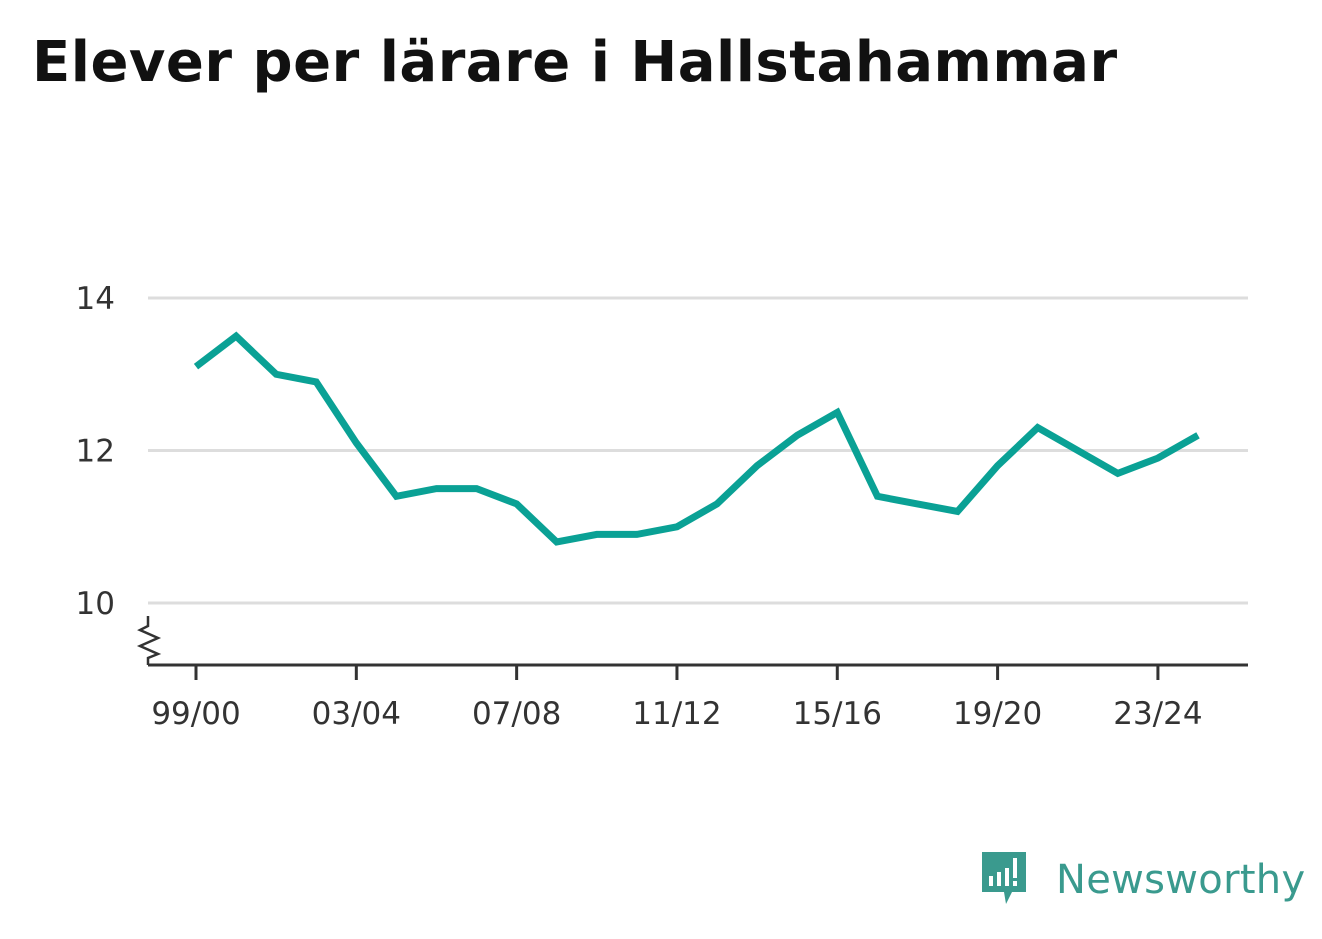 The image size is (1322, 939). Describe the element at coordinates (356, 714) in the screenshot. I see `x-tick-label: 03/04` at that location.